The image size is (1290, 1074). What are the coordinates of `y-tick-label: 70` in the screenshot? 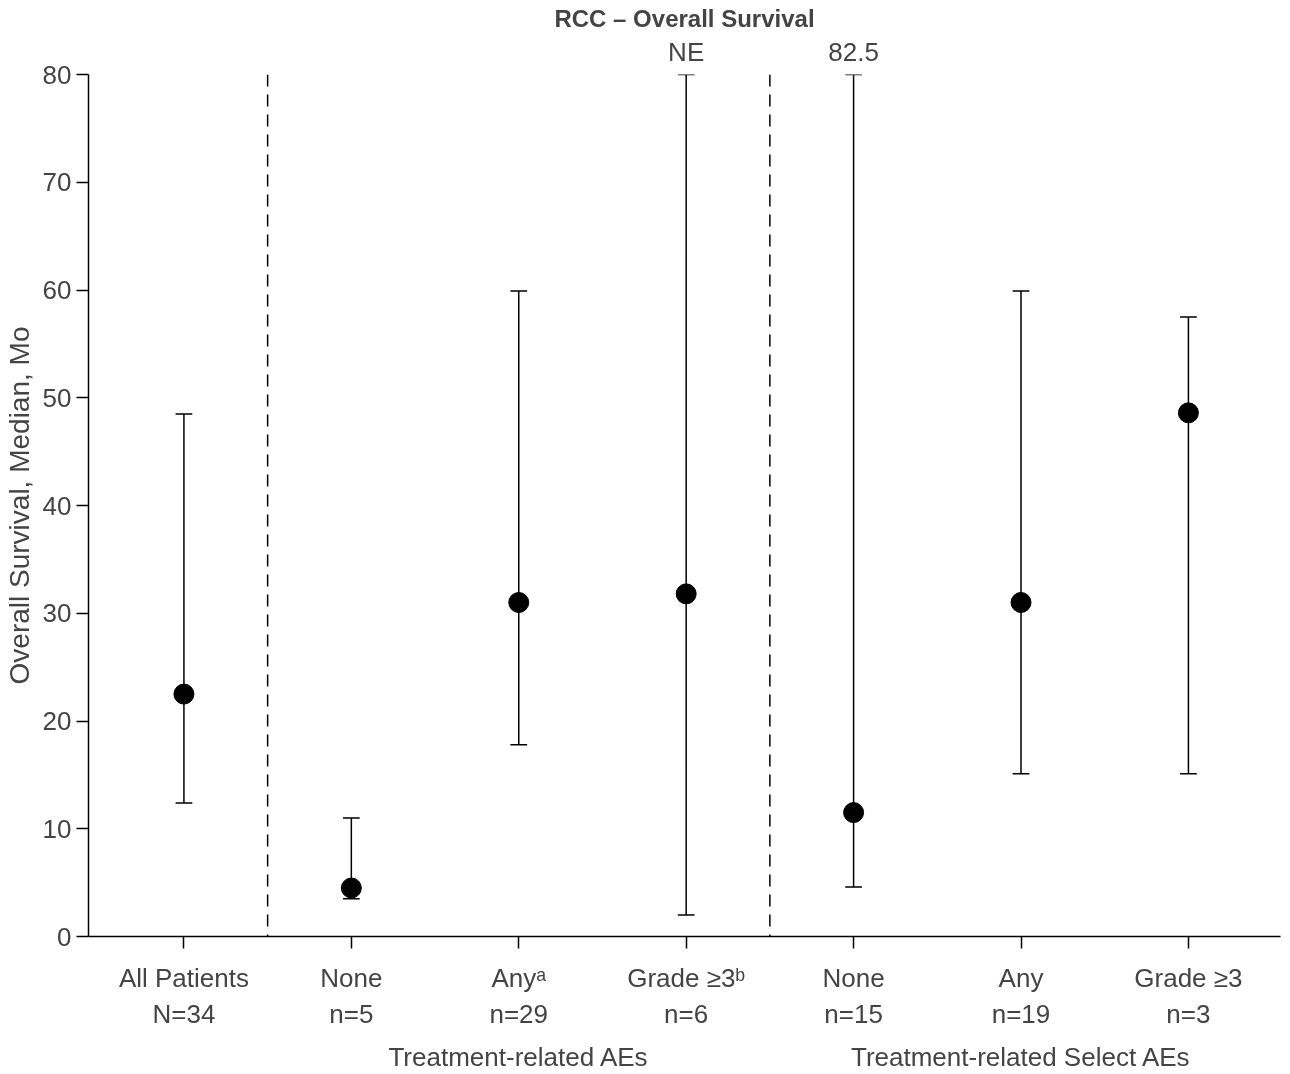 It's located at (57, 182).